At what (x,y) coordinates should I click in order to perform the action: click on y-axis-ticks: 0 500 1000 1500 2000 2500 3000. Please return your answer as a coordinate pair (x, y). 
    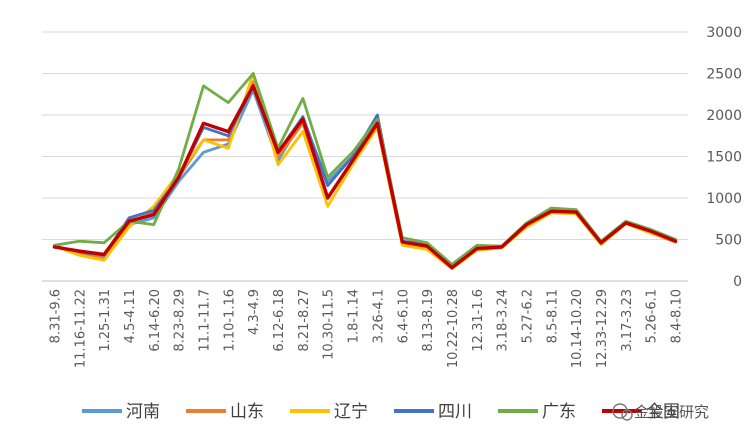
    Looking at the image, I should click on (724, 157).